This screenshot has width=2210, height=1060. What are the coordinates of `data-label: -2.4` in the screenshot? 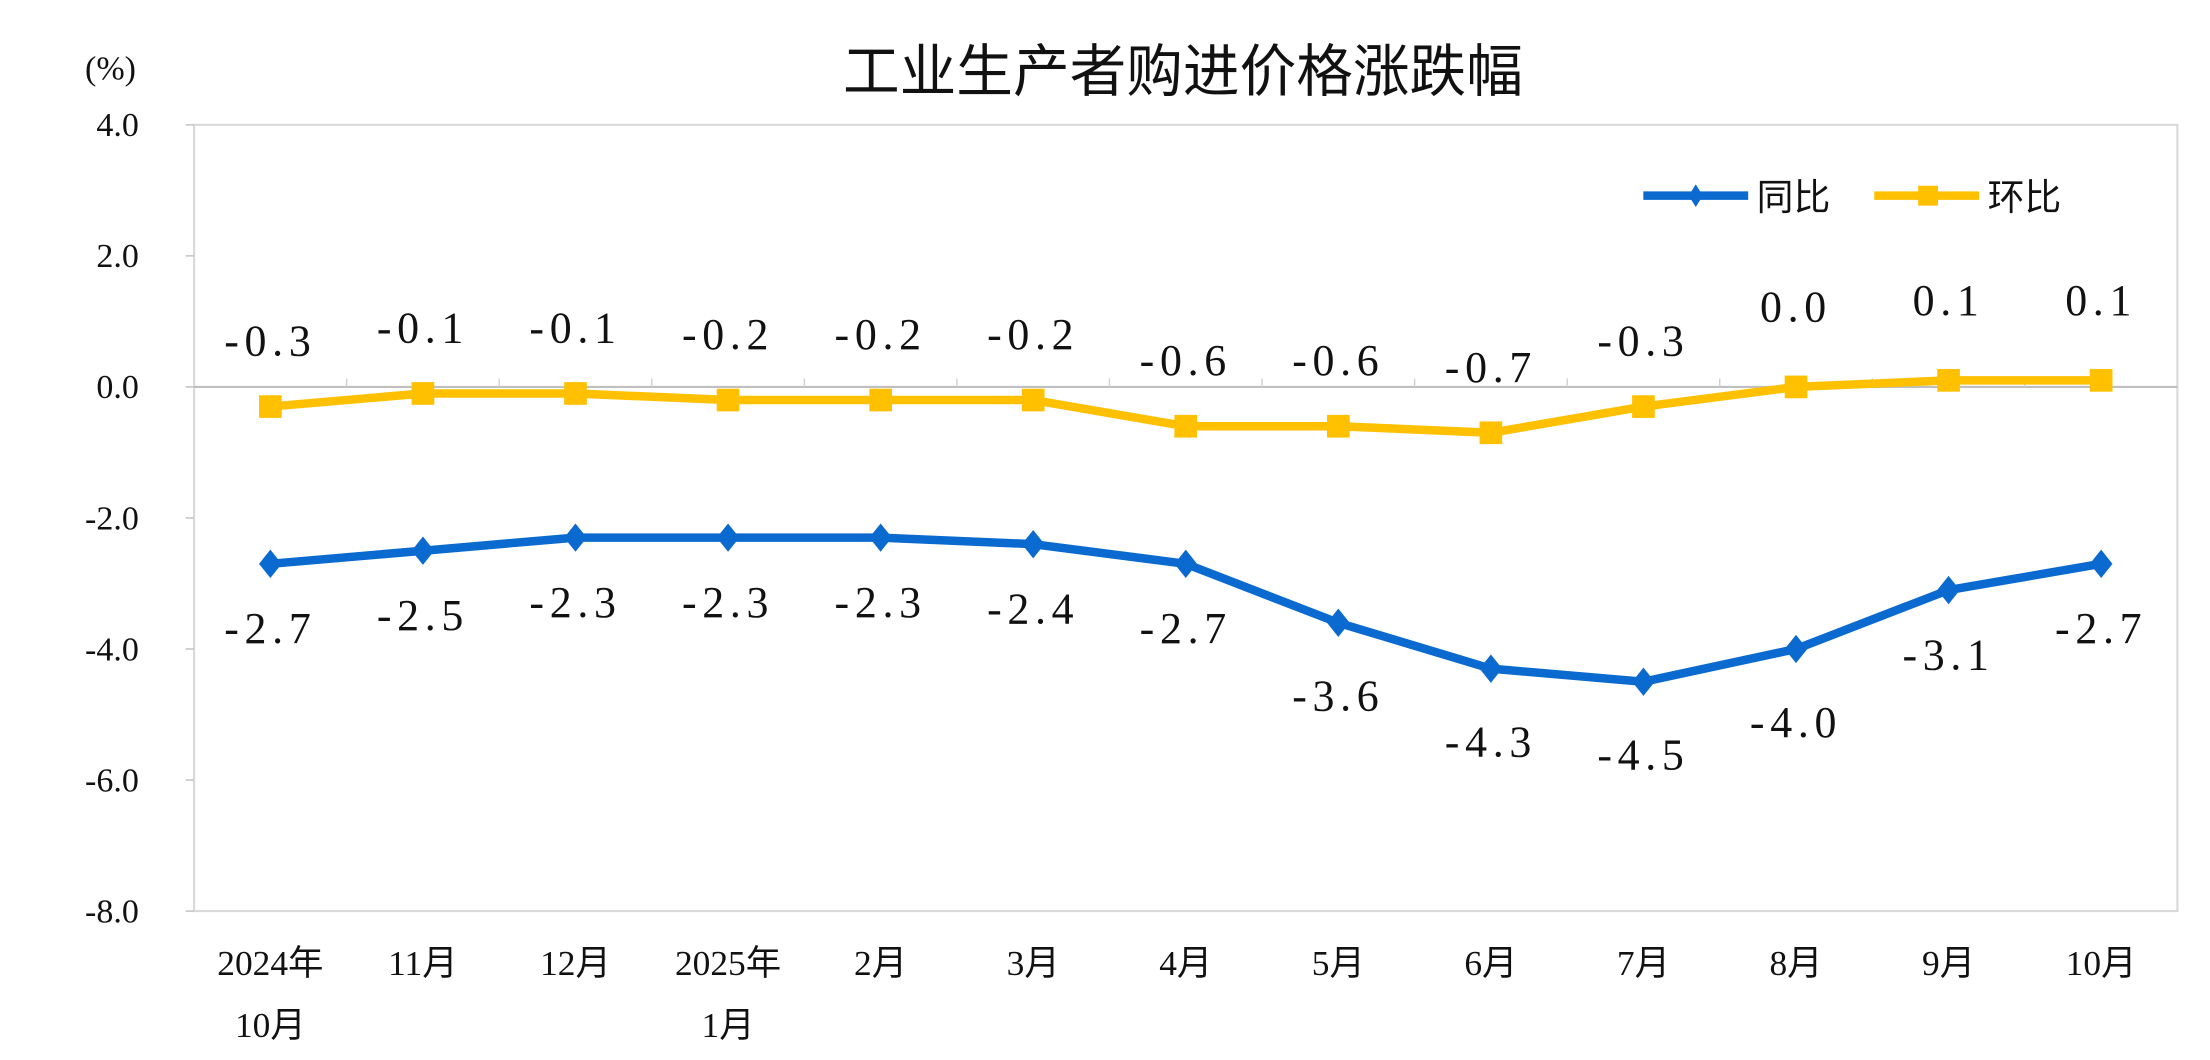 It's located at (1033, 610).